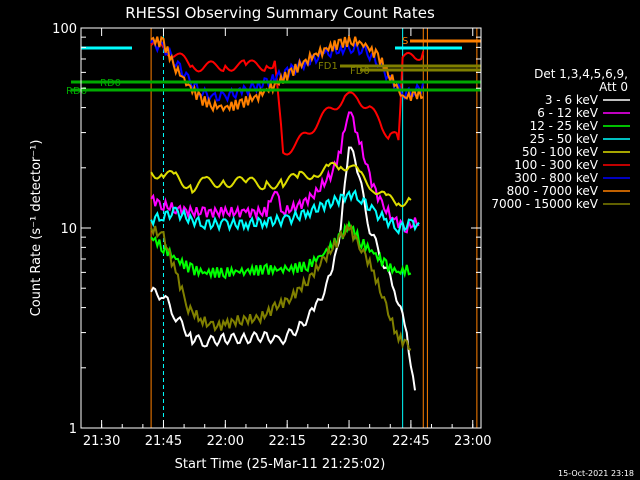 The height and width of the screenshot is (480, 640). What do you see at coordinates (564, 126) in the screenshot?
I see `legend-entry-label: 12 - 25 keV` at bounding box center [564, 126].